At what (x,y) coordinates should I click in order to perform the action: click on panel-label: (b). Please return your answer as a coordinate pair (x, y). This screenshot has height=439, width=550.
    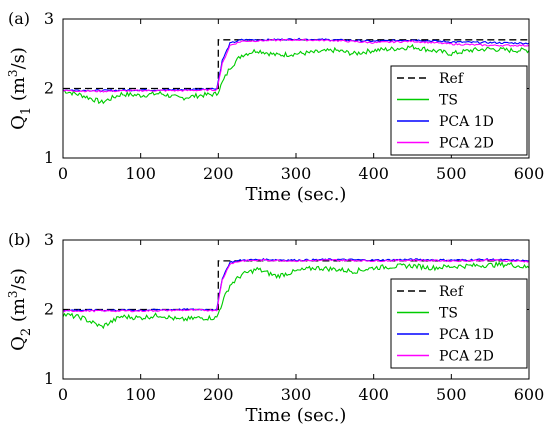
    Looking at the image, I should click on (19, 239).